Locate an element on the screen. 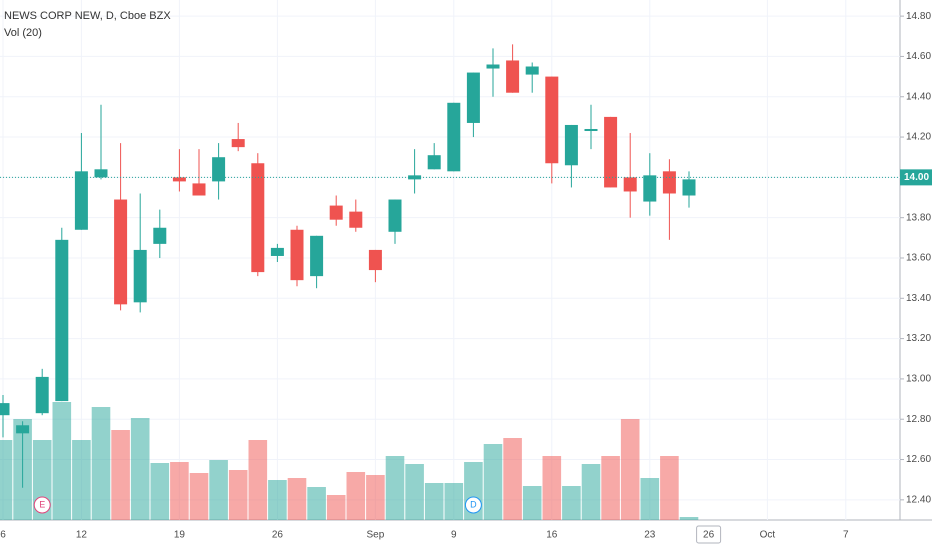  last-price-box is located at coordinates (916, 177).